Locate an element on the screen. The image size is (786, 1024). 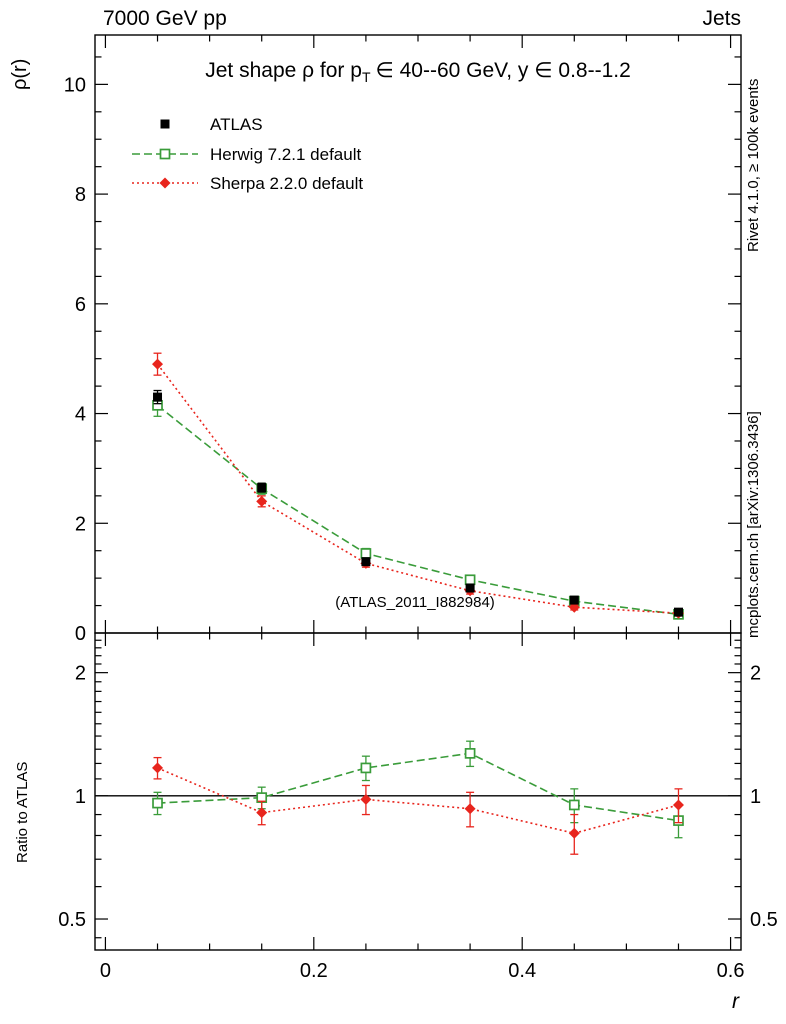
legend-label-sherpa: Sherpa 2.2.0 default is located at coordinates (286, 183).